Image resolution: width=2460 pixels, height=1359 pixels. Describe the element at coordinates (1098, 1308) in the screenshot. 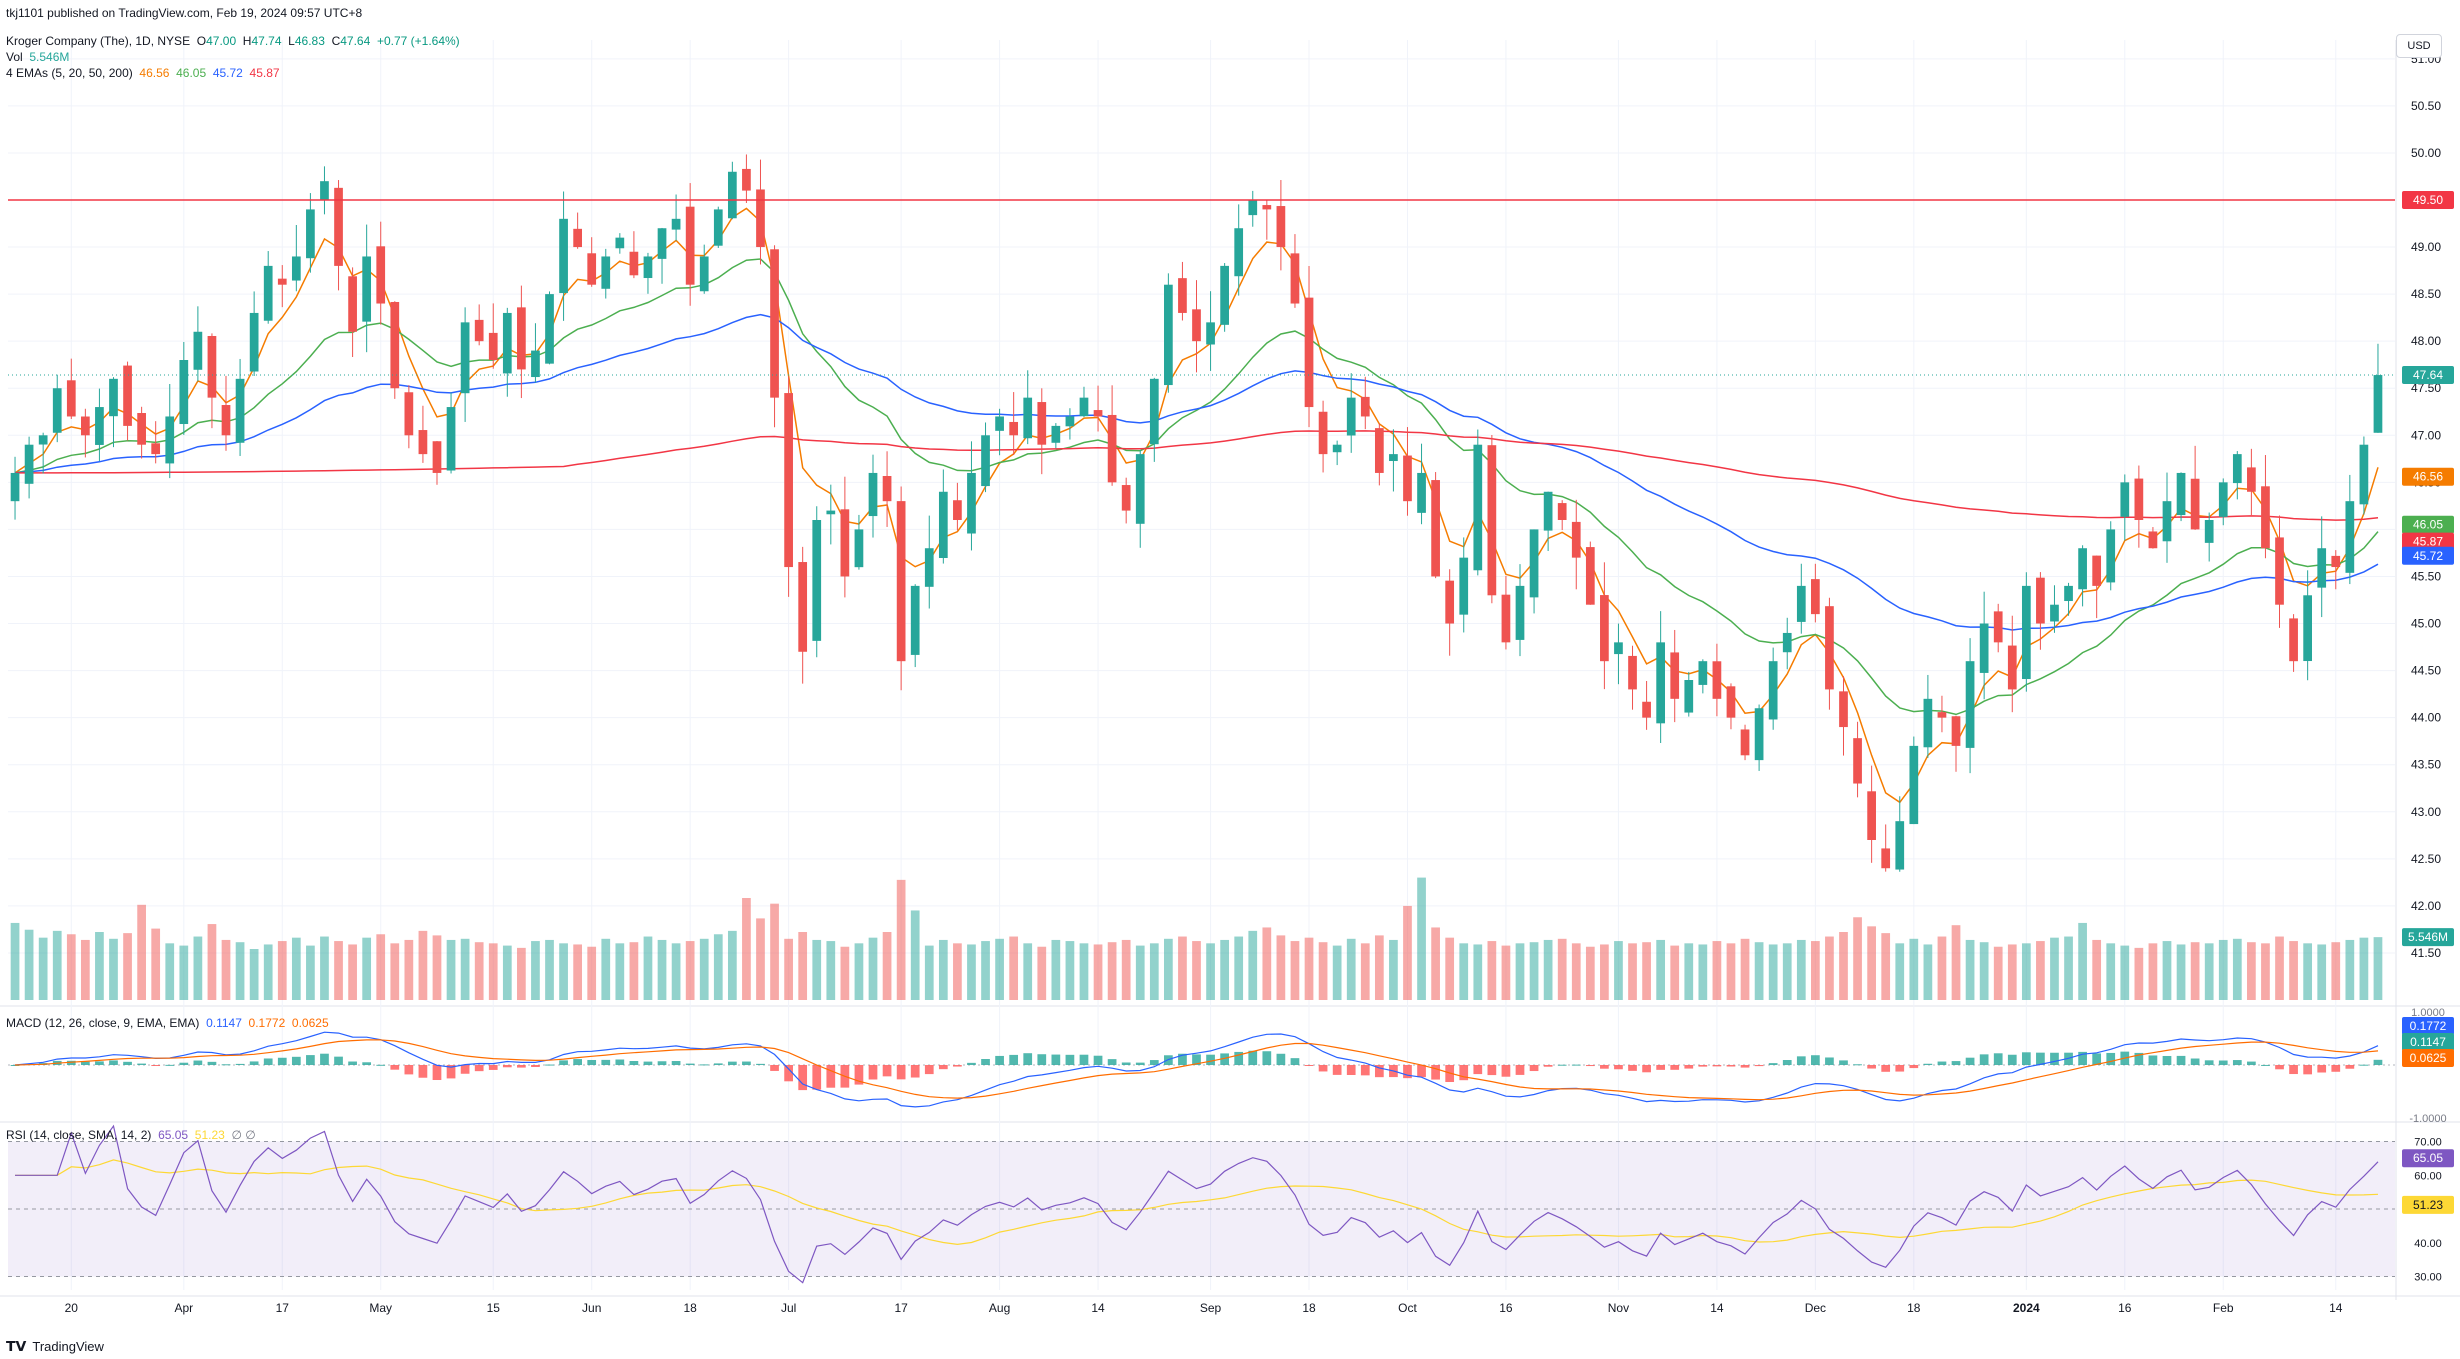

I see `time-tick-label: 14` at that location.